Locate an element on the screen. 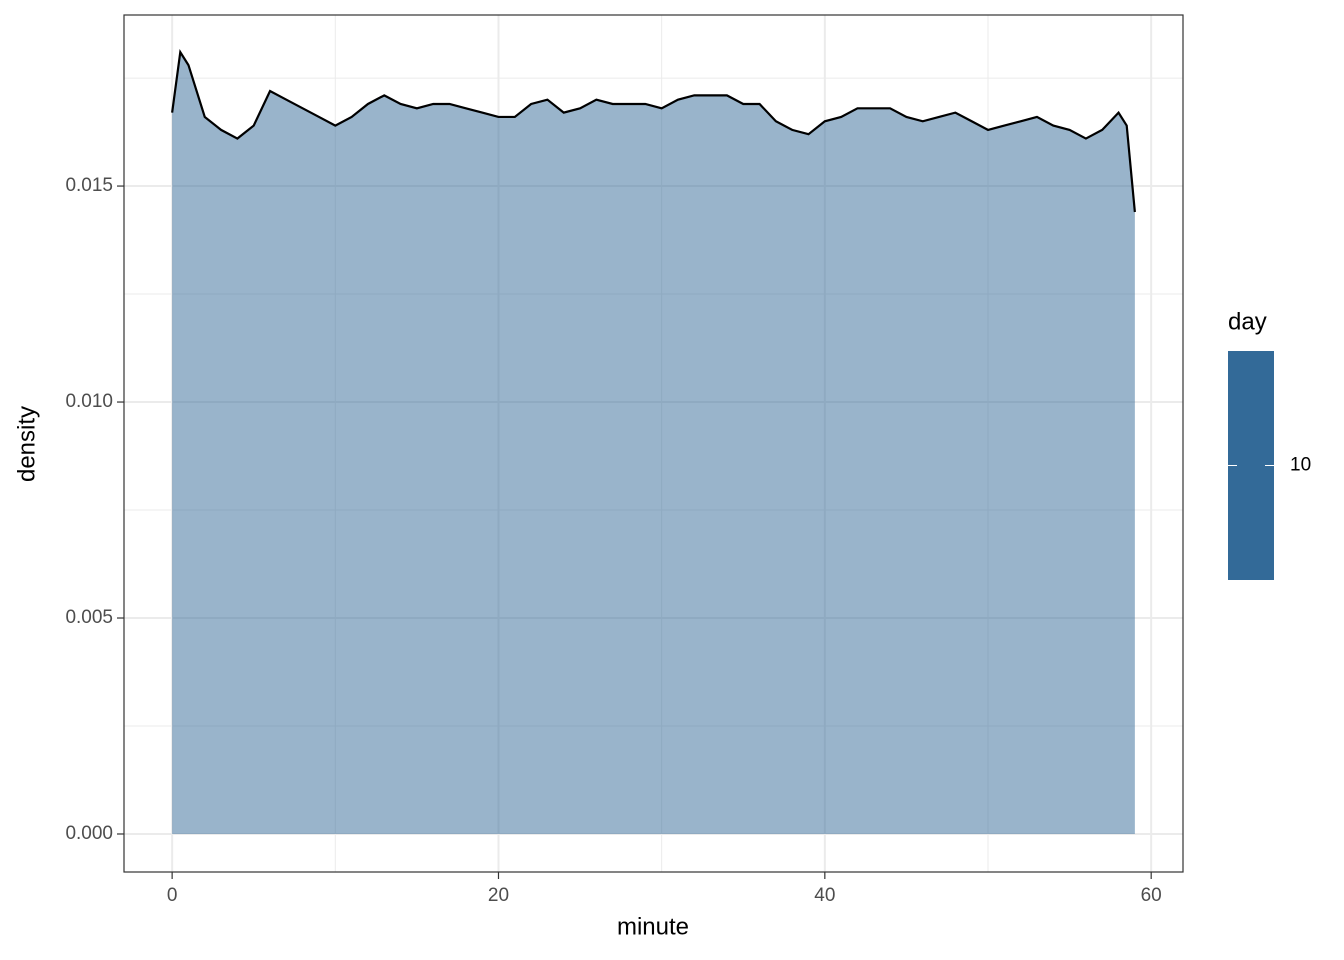  y-axis-title: density is located at coordinates (26, 444).